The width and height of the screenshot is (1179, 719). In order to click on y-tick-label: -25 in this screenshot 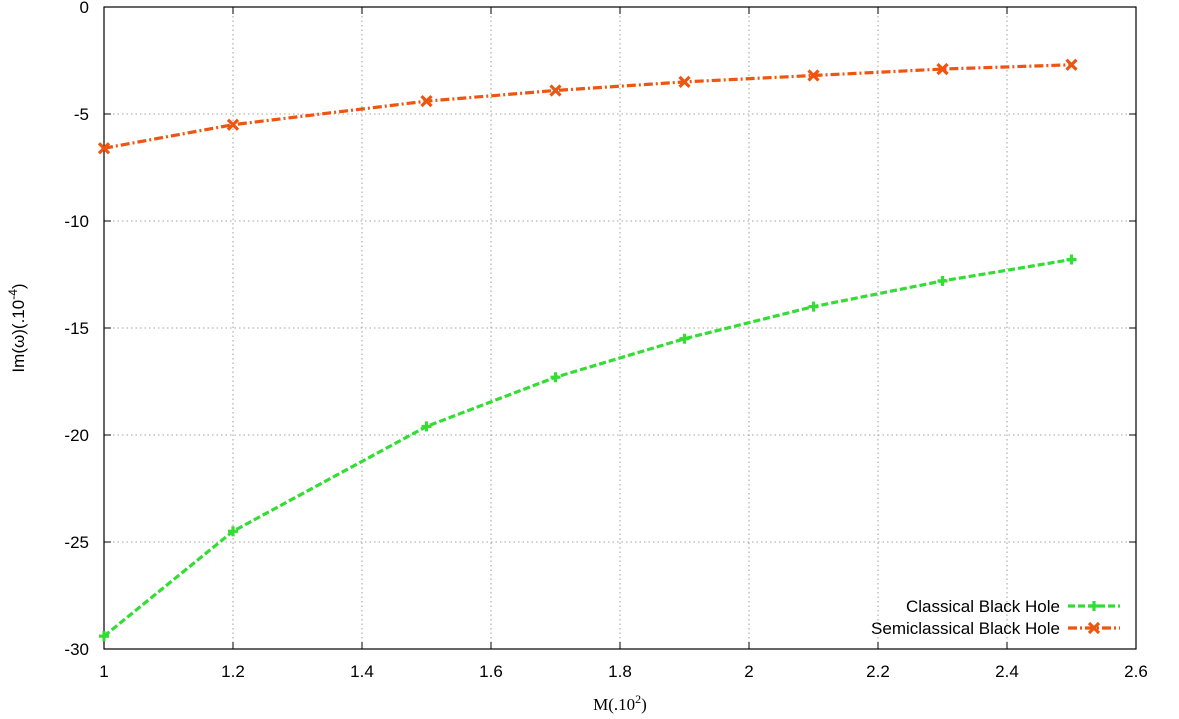, I will do `click(76, 542)`.